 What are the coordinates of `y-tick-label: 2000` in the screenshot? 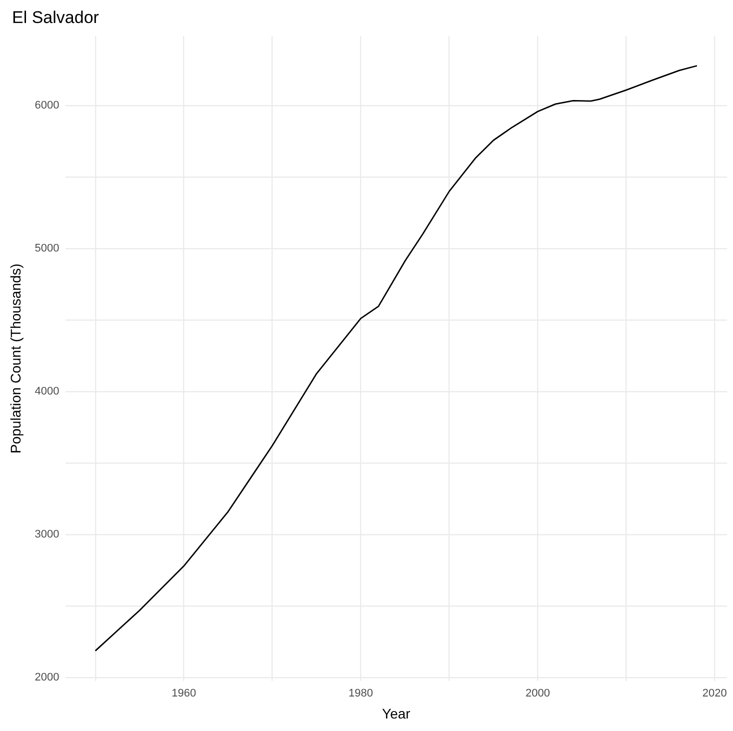 It's located at (47, 677).